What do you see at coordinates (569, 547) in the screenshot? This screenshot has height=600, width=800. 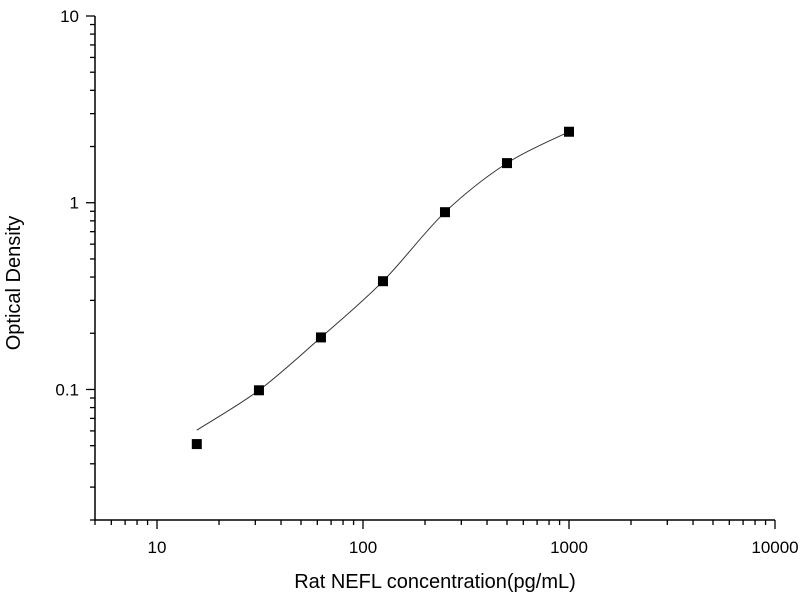 I see `x-tick-label: 1000` at bounding box center [569, 547].